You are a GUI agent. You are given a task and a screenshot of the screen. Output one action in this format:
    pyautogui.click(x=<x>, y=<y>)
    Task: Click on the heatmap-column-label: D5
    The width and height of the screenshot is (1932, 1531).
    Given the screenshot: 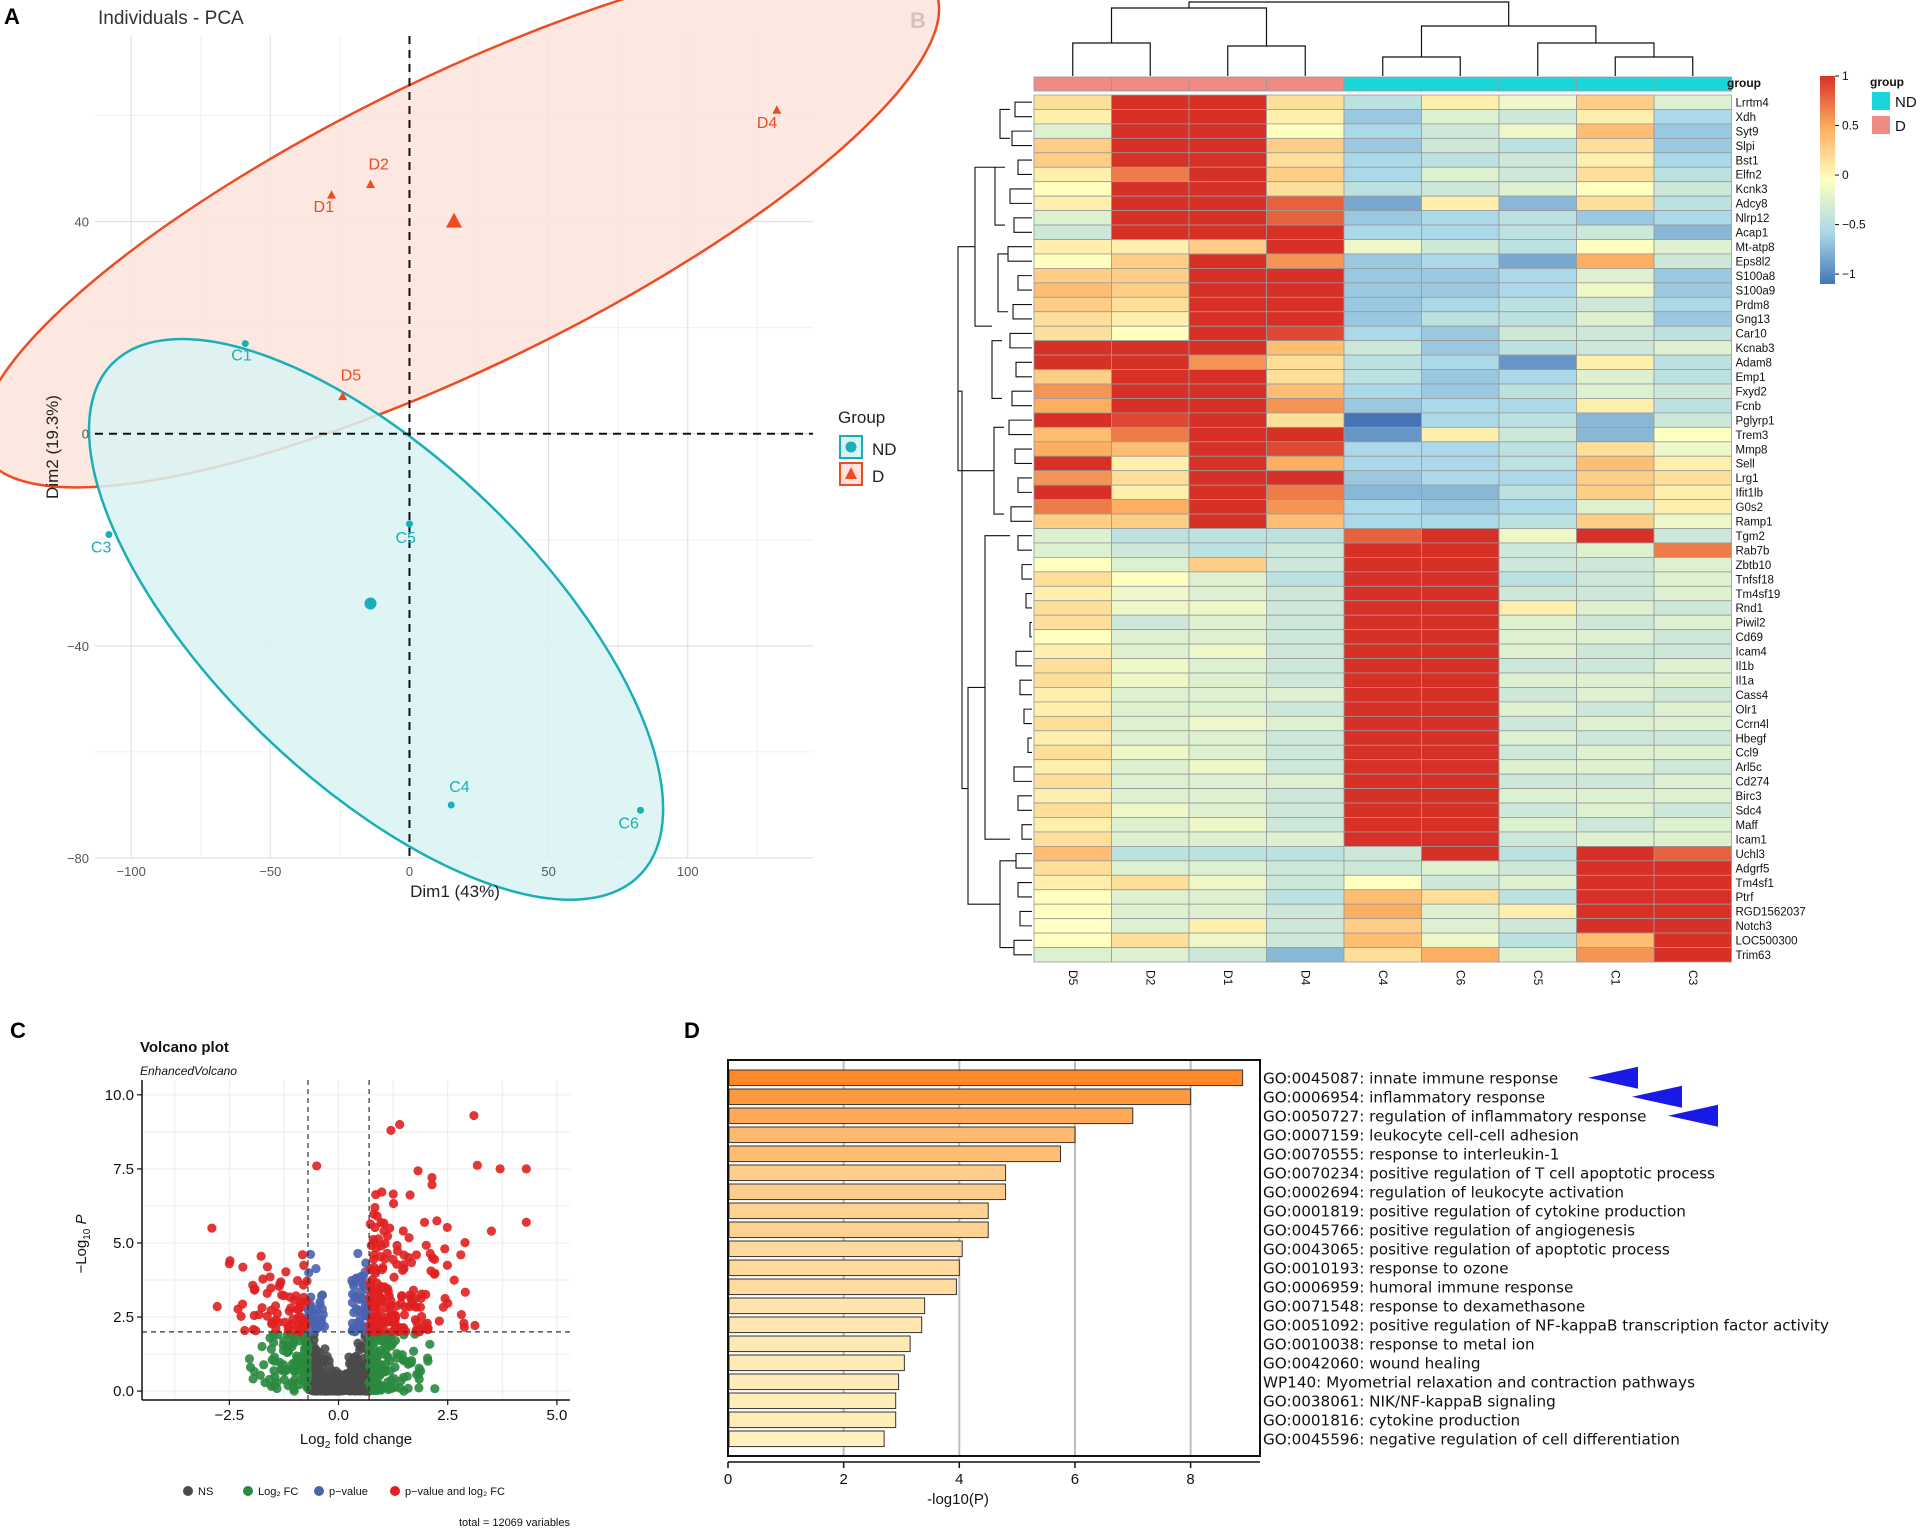 What is the action you would take?
    pyautogui.click(x=1073, y=978)
    